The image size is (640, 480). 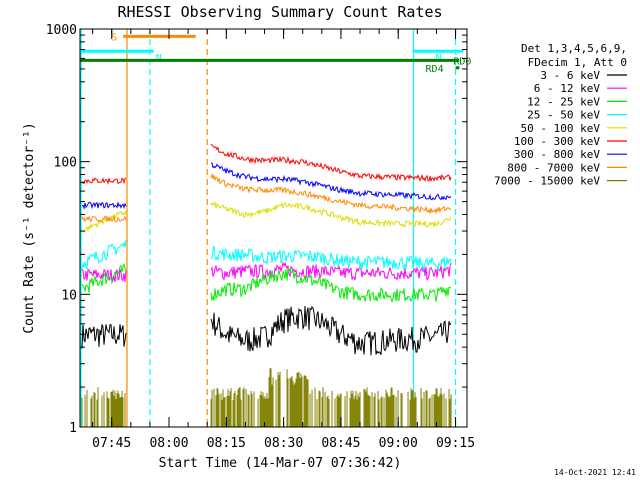 What do you see at coordinates (557, 141) in the screenshot?
I see `legend-label-6: 100 - 300 keV` at bounding box center [557, 141].